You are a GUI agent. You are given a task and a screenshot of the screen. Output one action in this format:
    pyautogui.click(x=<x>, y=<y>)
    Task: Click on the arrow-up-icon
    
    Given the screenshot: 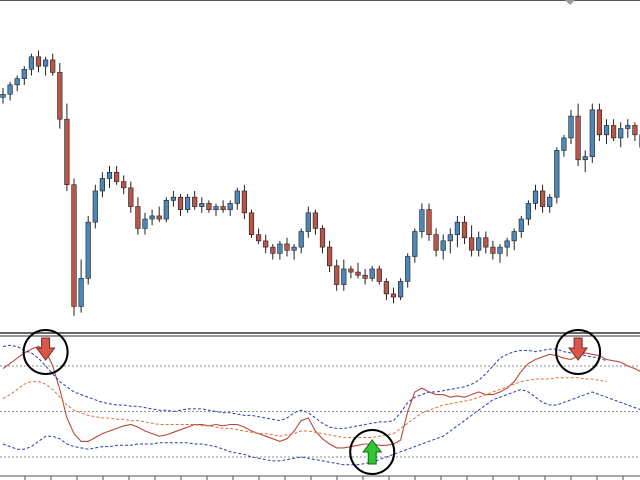 What is the action you would take?
    pyautogui.click(x=372, y=452)
    